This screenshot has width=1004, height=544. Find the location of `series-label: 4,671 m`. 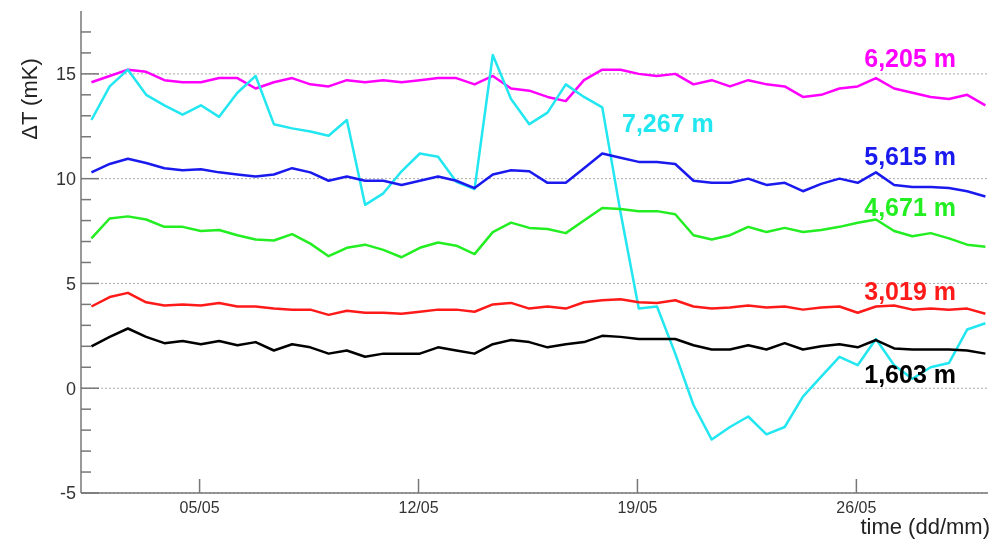

series-label: 4,671 m is located at coordinates (910, 207).